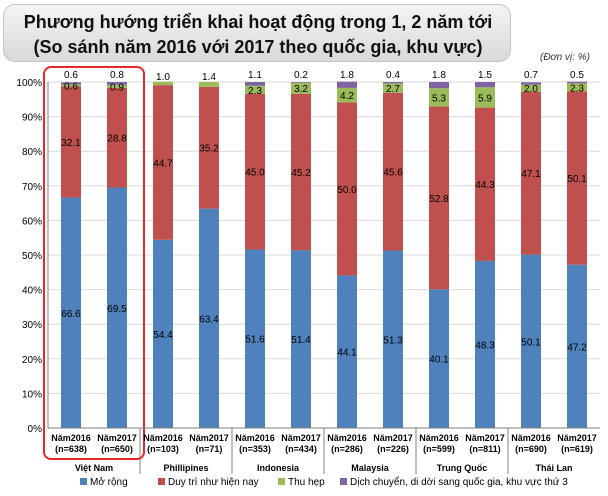 This screenshot has height=496, width=608. What do you see at coordinates (553, 468) in the screenshot?
I see `group-label: Thái Lan` at bounding box center [553, 468].